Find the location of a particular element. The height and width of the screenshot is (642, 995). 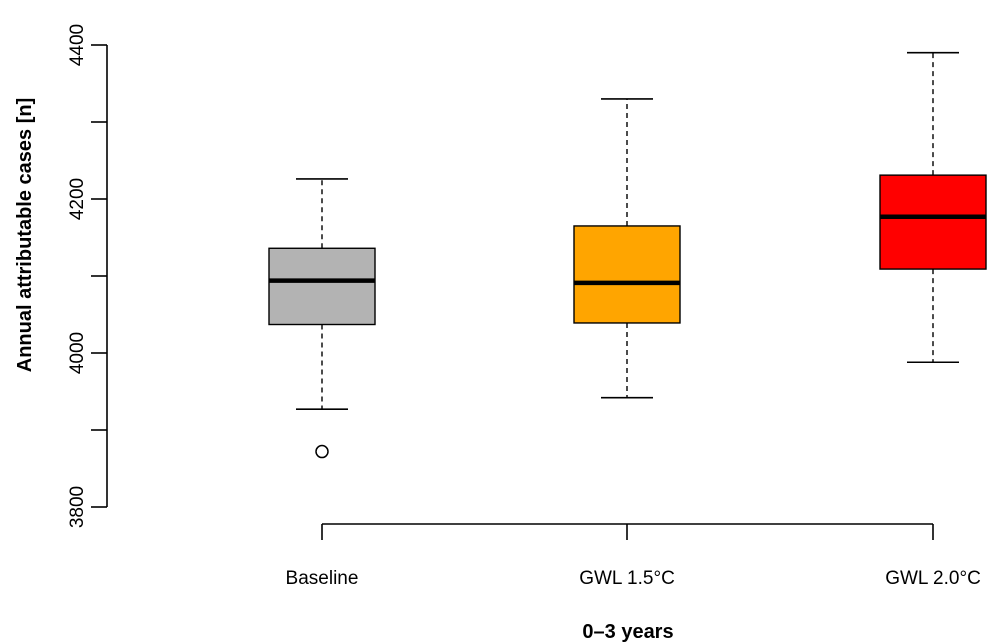

y-tick-label: 3800 is located at coordinates (77, 507).